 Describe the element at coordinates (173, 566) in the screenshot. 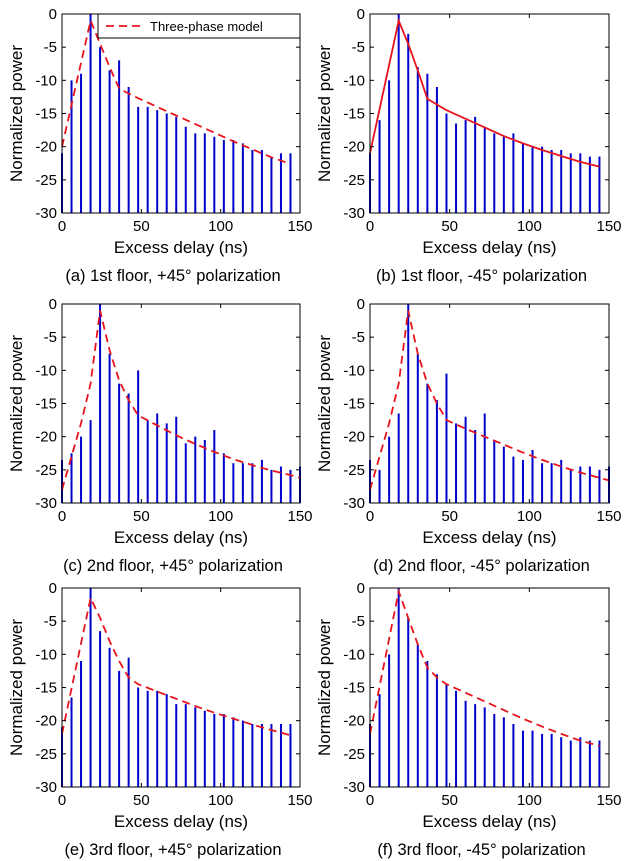

I see `panel-caption: (c) 2nd floor, +45° polarization` at that location.